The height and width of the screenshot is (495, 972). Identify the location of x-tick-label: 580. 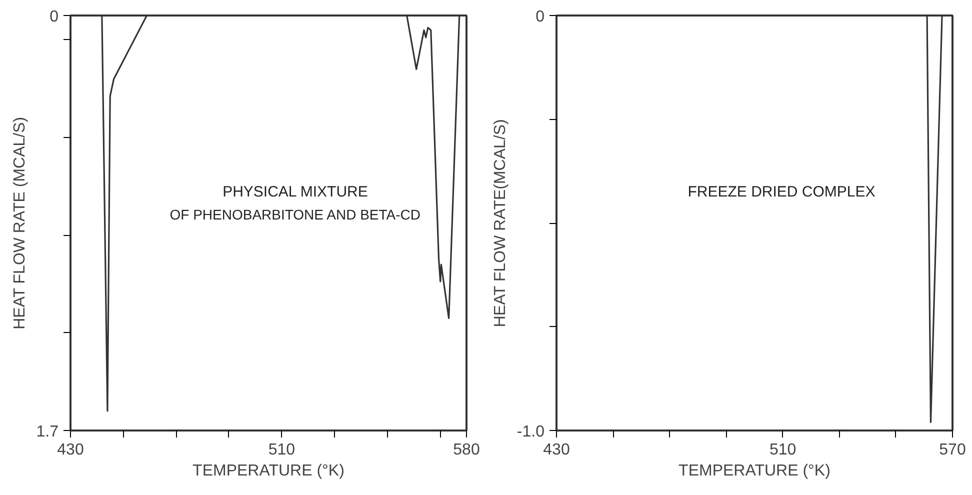
(466, 450).